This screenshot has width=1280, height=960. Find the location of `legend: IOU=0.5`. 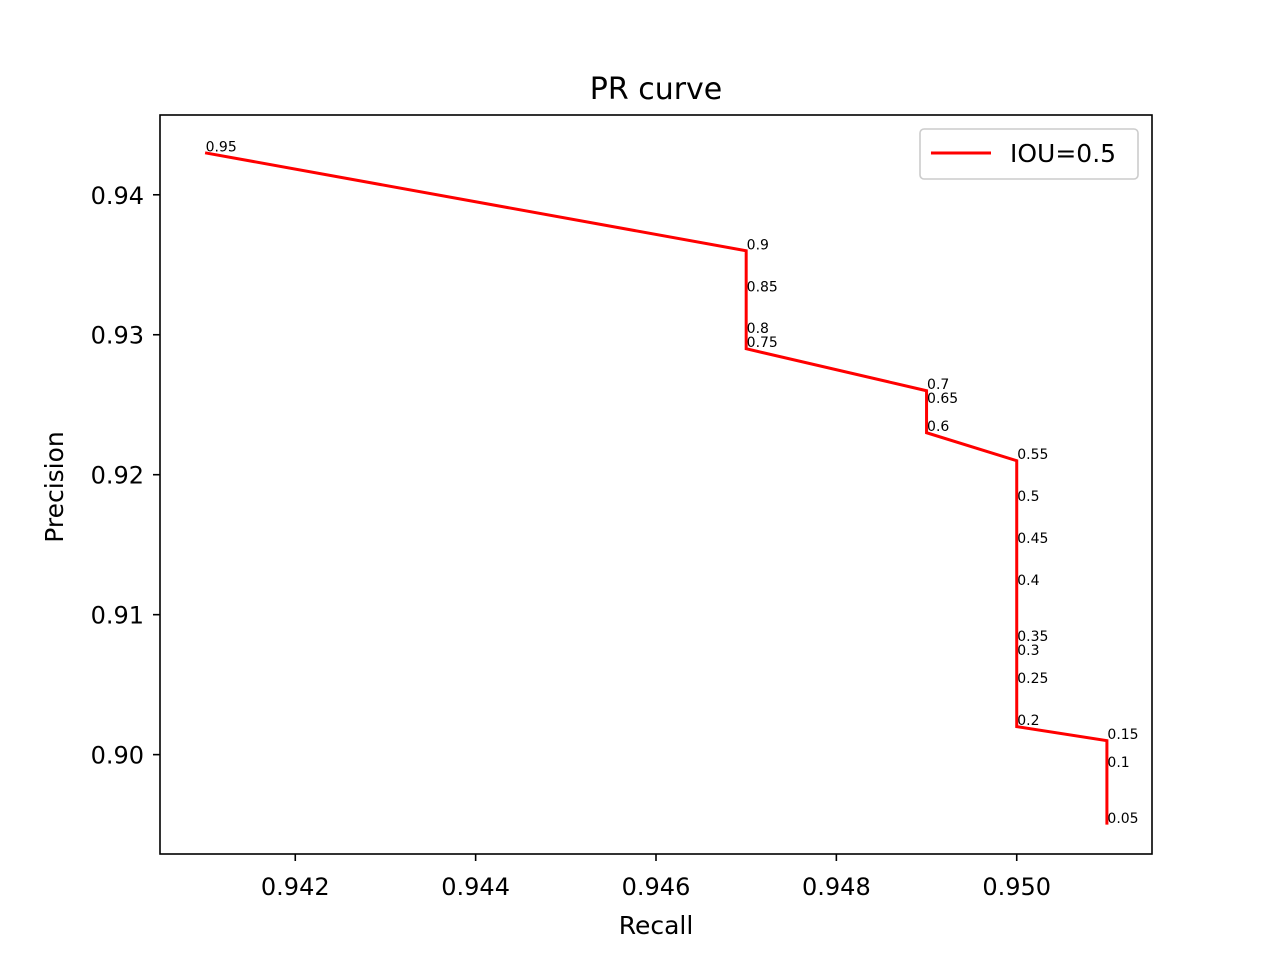

legend: IOU=0.5 is located at coordinates (1029, 154).